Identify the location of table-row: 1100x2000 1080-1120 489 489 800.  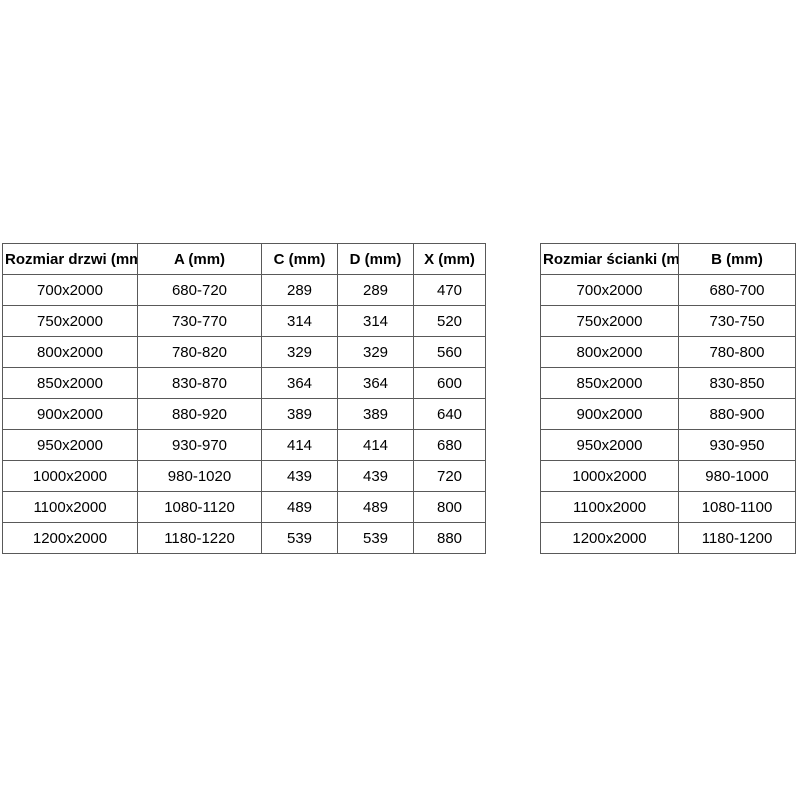
(244, 507).